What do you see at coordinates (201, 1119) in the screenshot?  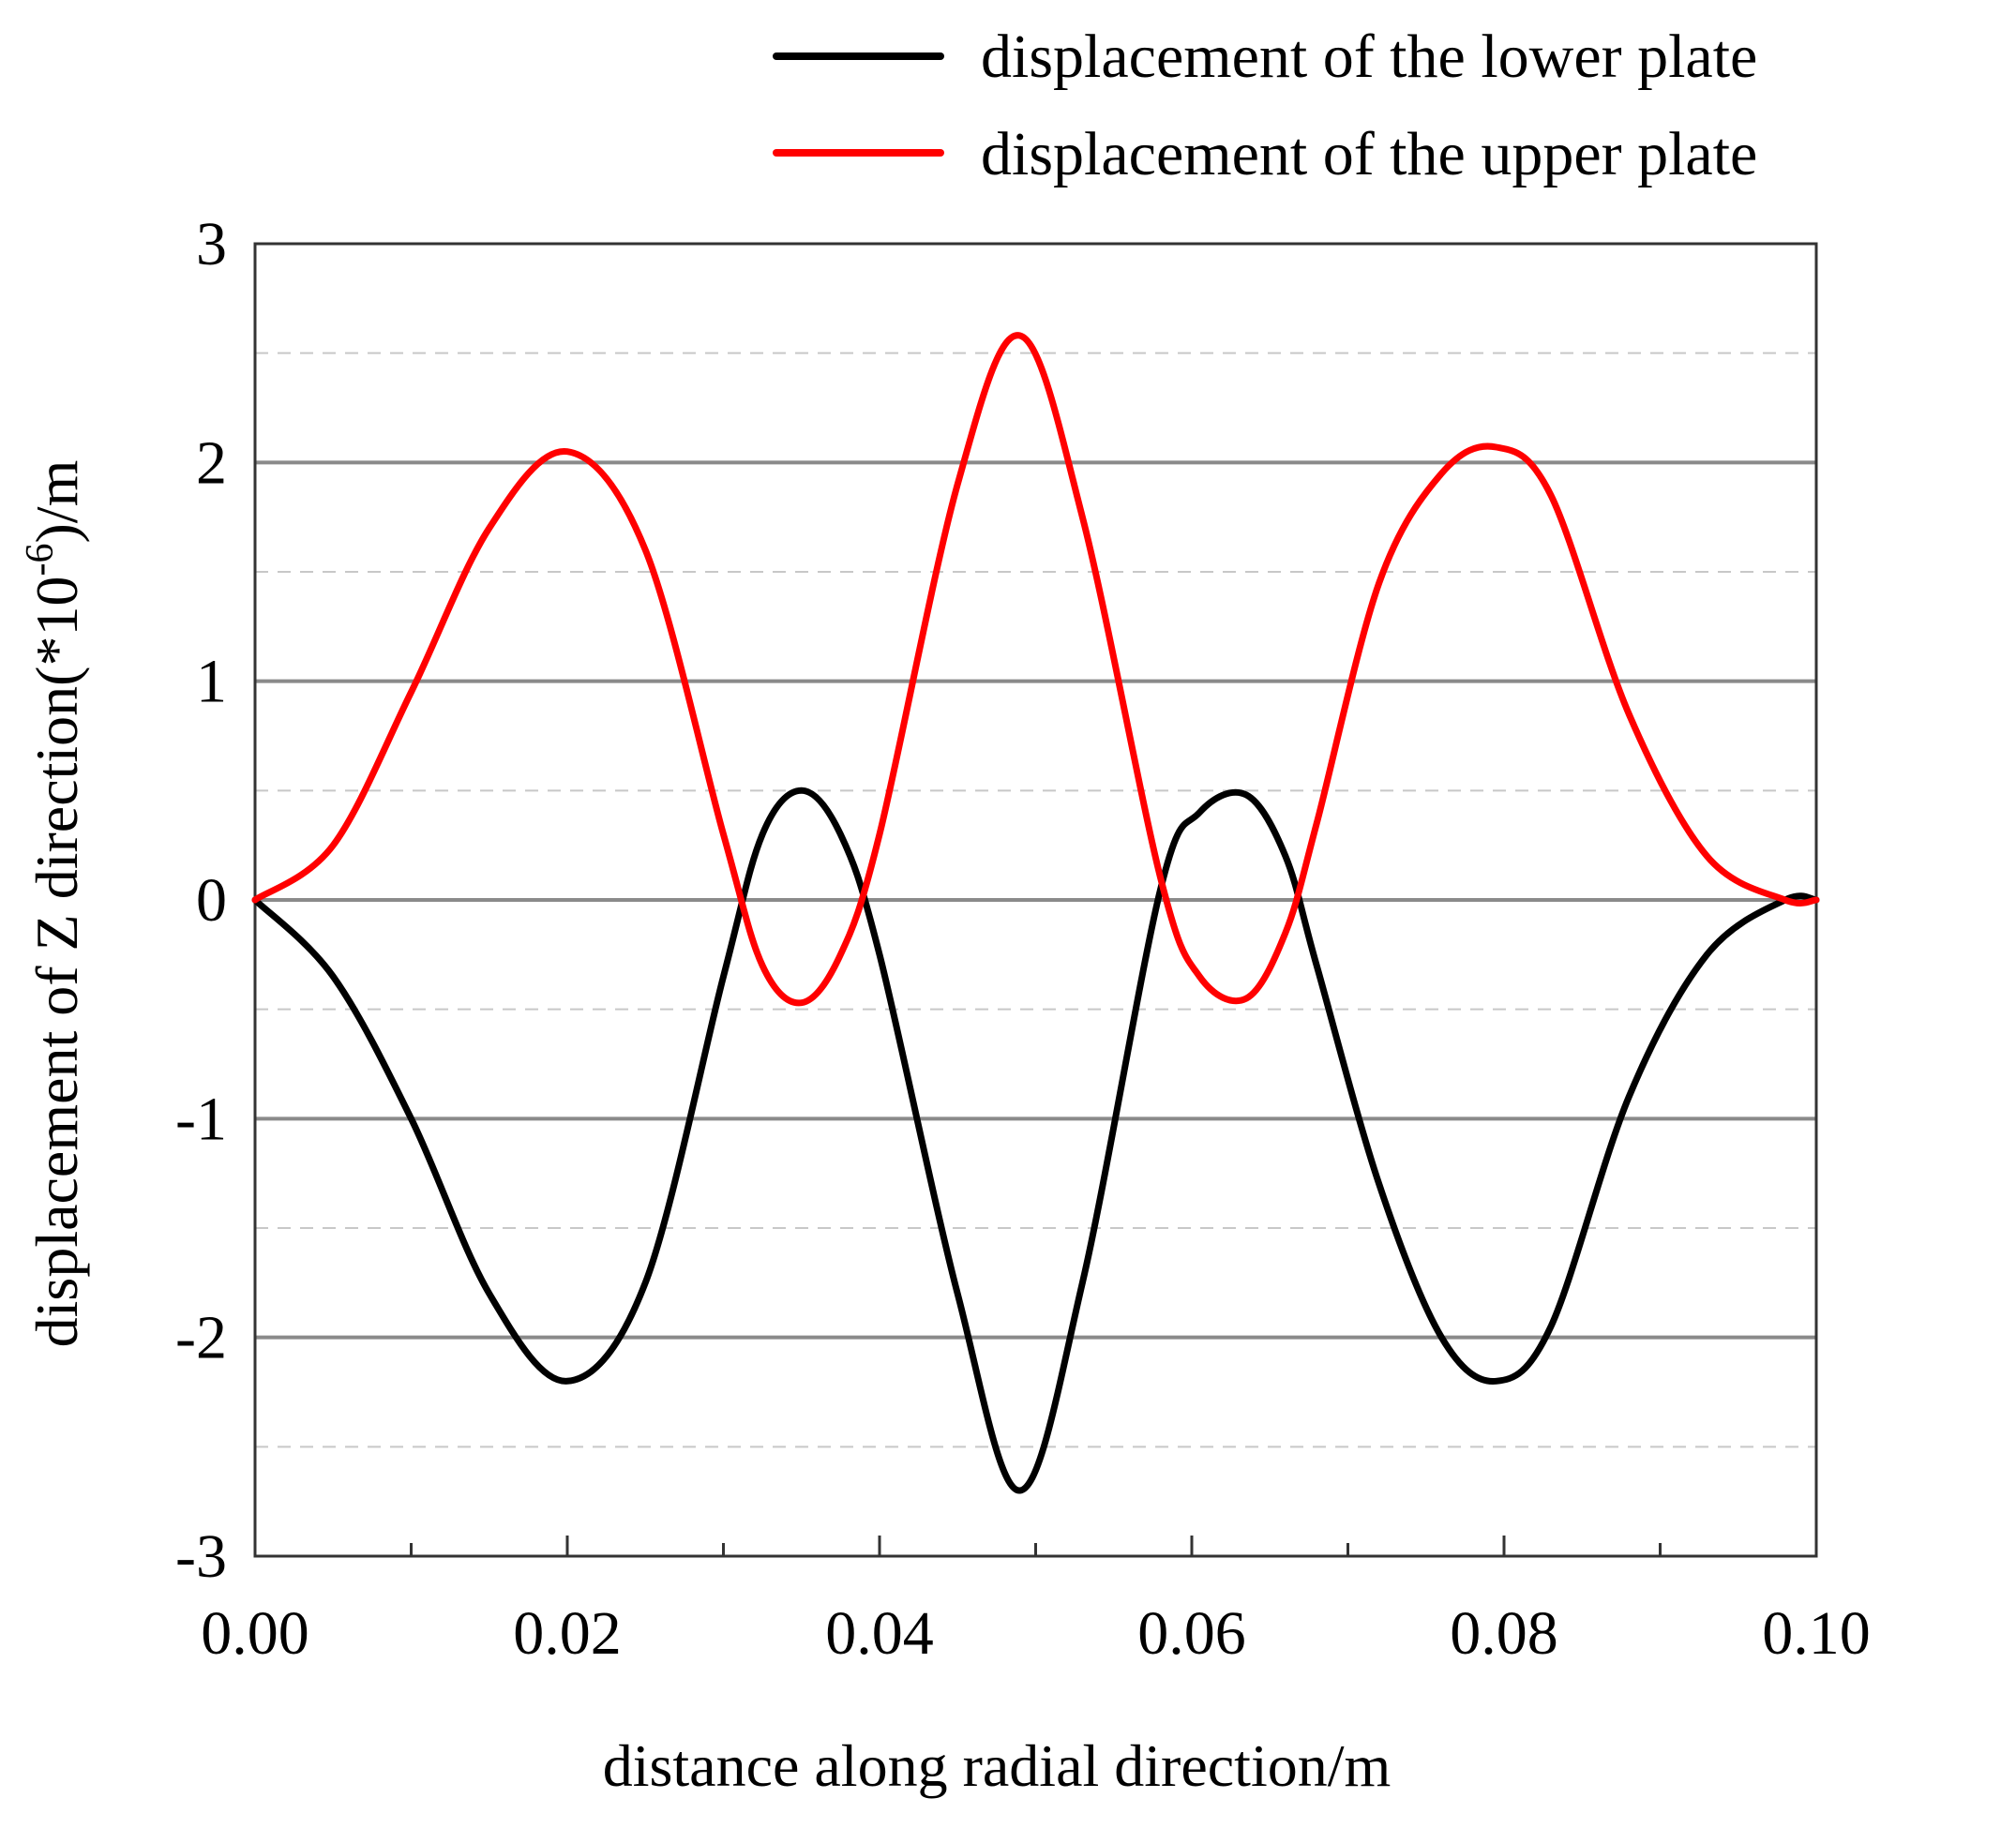 I see `y-tick-label: -1` at bounding box center [201, 1119].